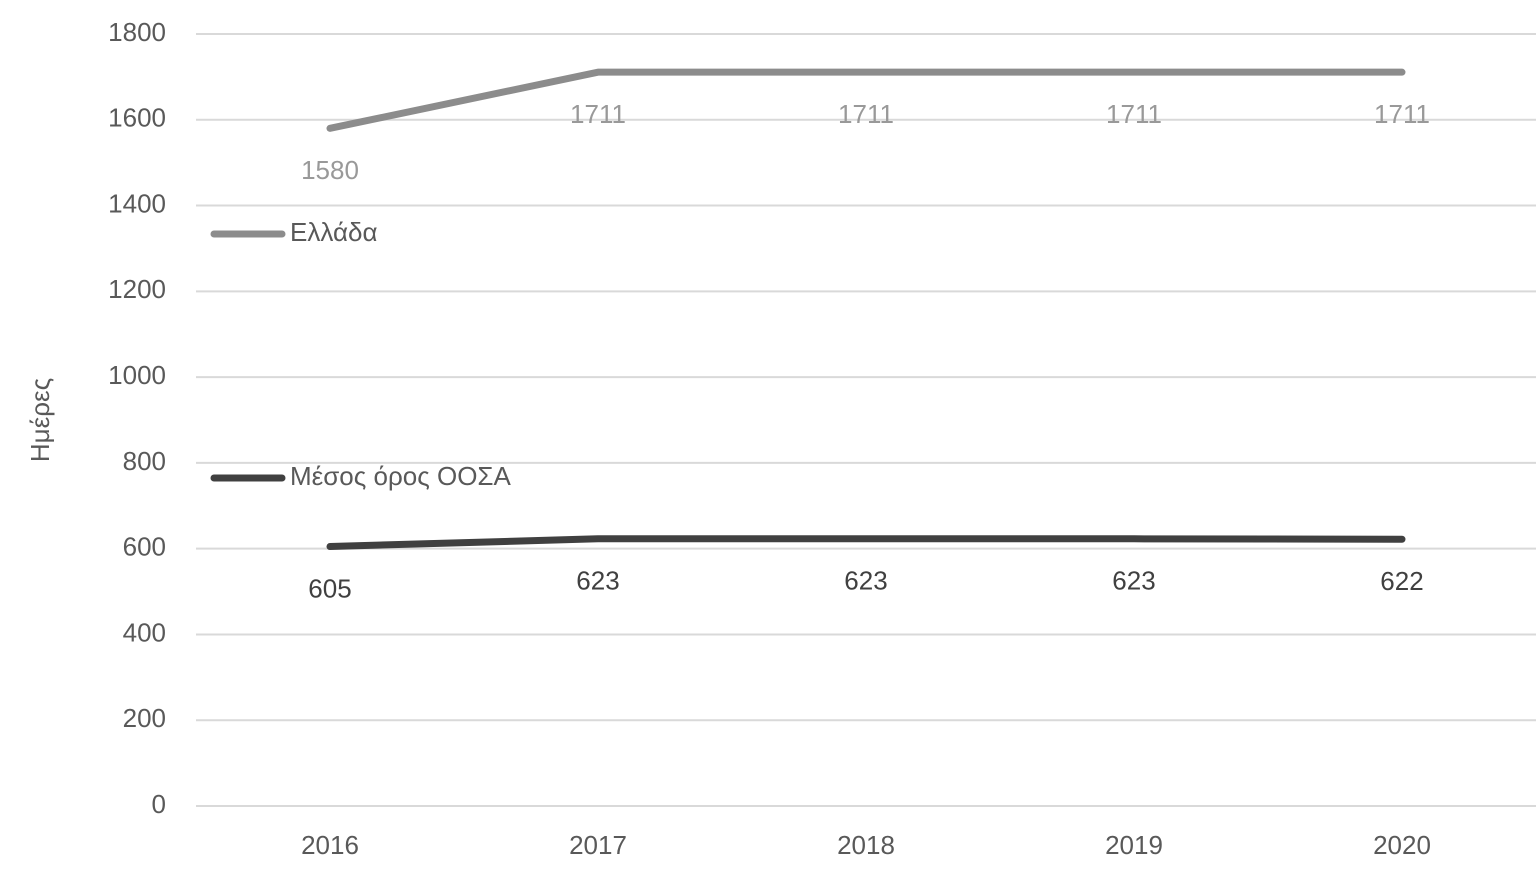 Image resolution: width=1536 pixels, height=895 pixels. What do you see at coordinates (1134, 845) in the screenshot?
I see `x-tick-label: 2019` at bounding box center [1134, 845].